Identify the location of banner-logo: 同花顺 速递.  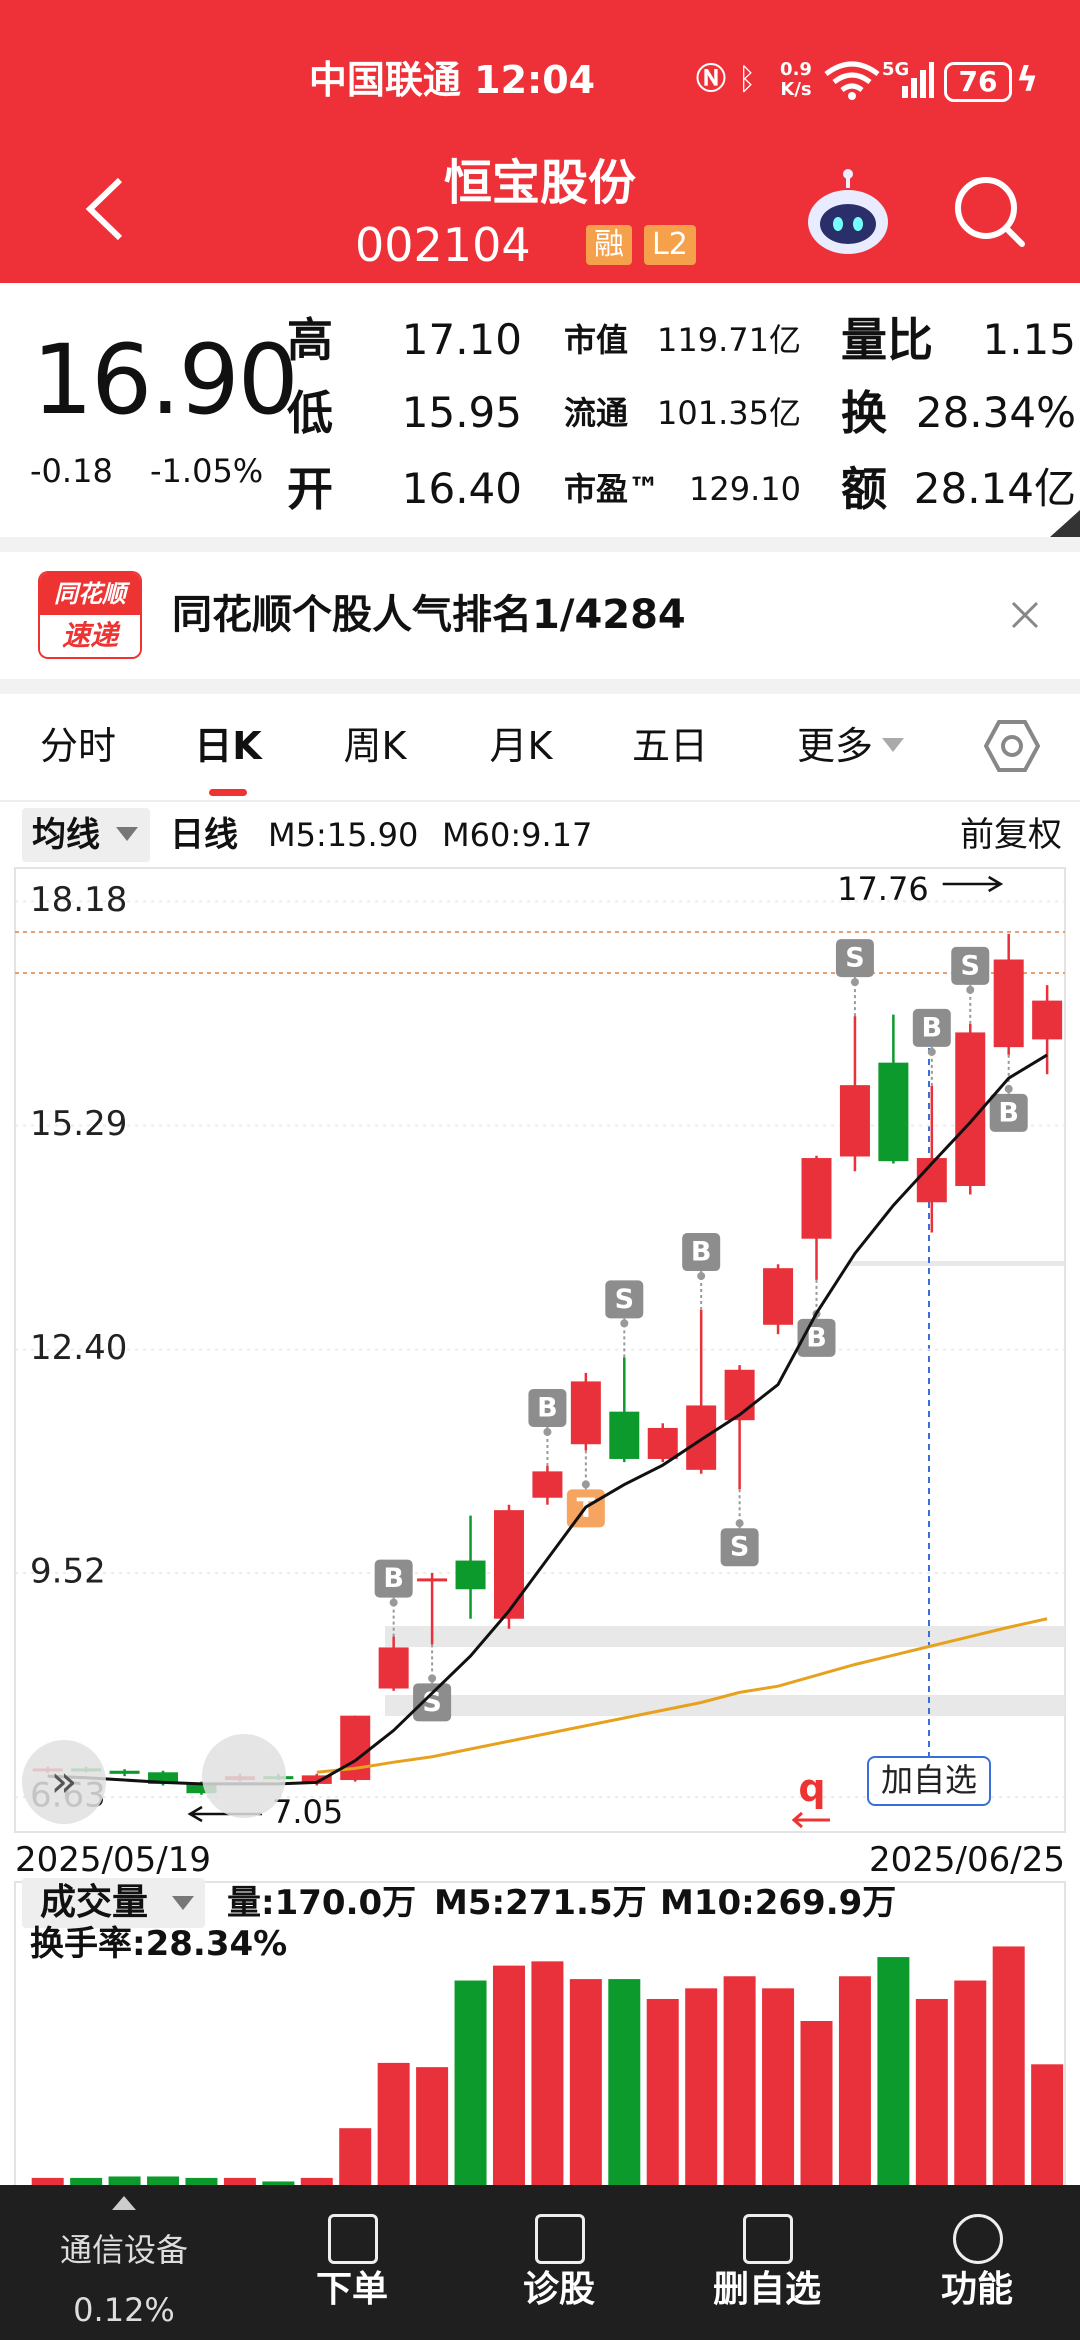
(90, 615).